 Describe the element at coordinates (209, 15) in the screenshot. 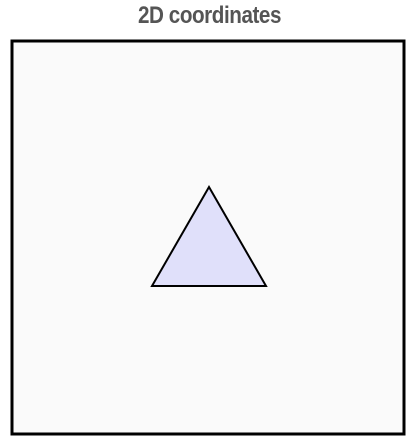

I see `diagram-title: 2D coordinates` at that location.